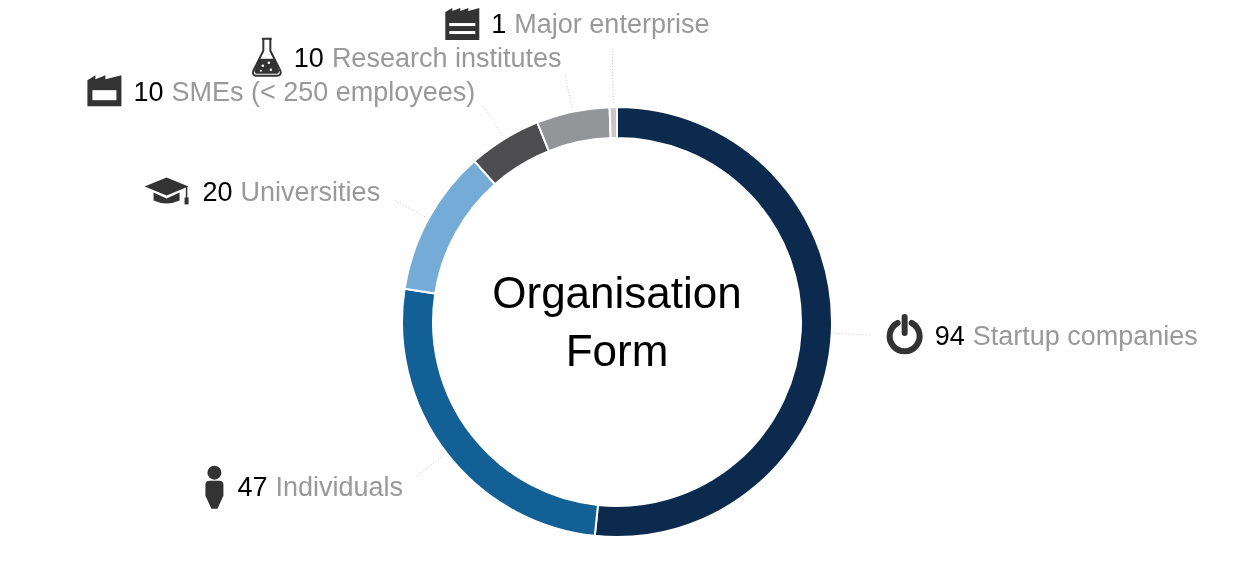 This screenshot has height=567, width=1239. I want to click on data-label: 47, so click(252, 486).